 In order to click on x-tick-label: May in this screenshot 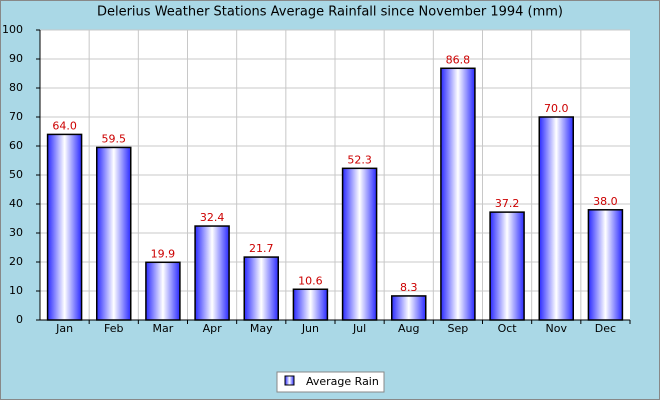, I will do `click(261, 328)`.